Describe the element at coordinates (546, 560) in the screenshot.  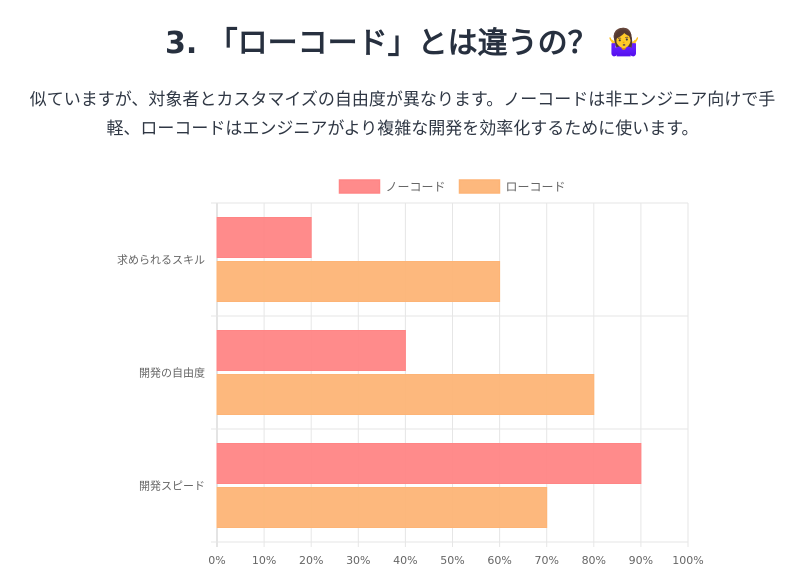
I see `x-tick-label: 70%` at that location.